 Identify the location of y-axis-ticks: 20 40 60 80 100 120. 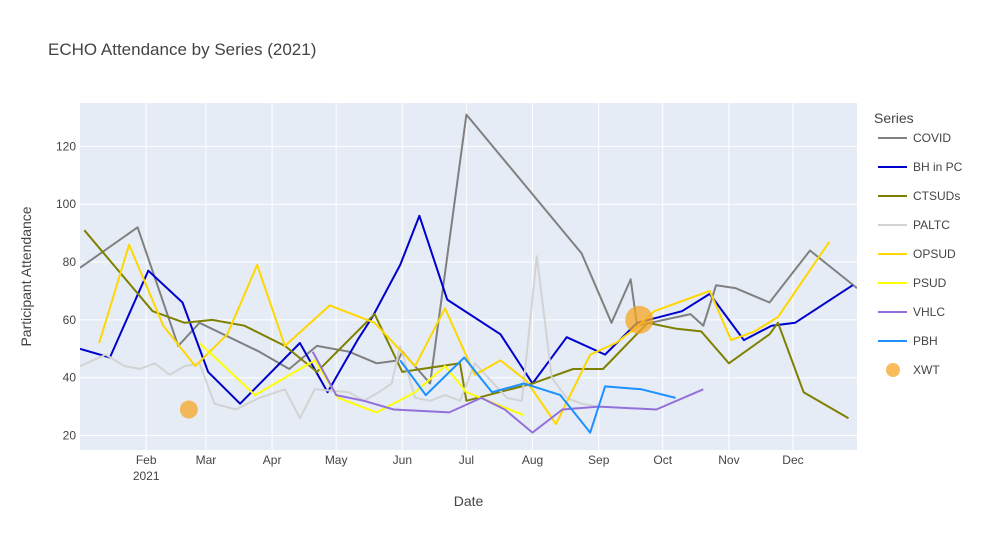
(66, 290).